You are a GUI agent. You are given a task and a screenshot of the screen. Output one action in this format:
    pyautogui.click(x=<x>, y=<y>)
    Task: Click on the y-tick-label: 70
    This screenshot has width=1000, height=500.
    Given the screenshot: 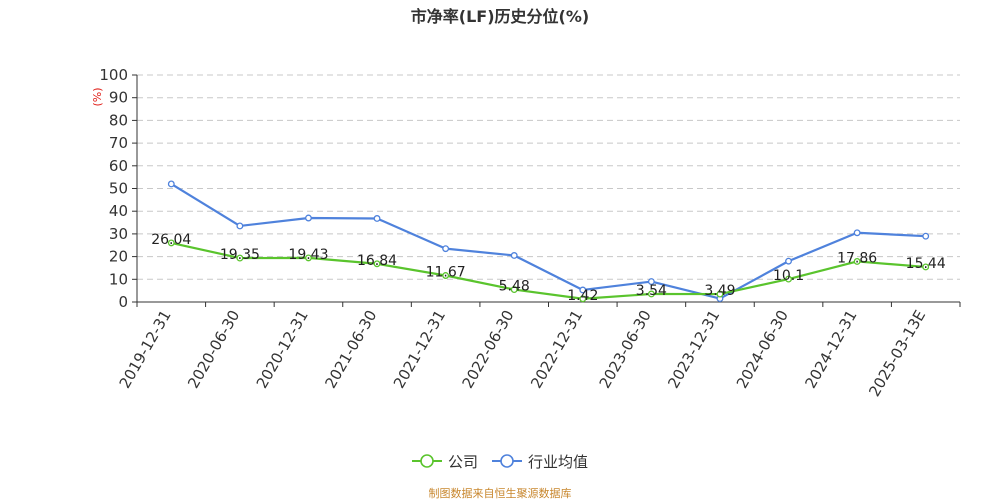 What is the action you would take?
    pyautogui.click(x=118, y=143)
    